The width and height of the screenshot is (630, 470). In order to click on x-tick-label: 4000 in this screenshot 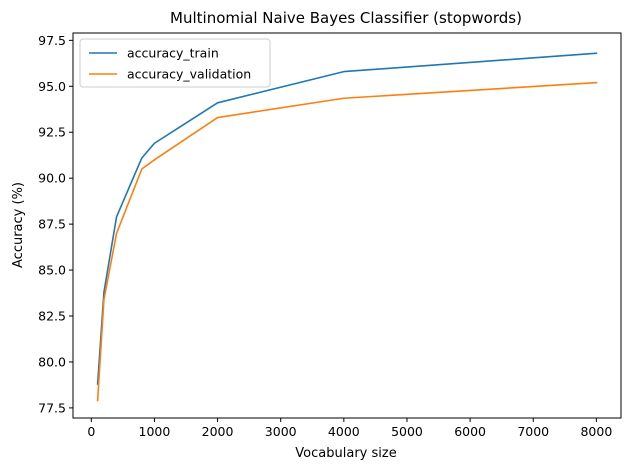, I will do `click(344, 431)`.